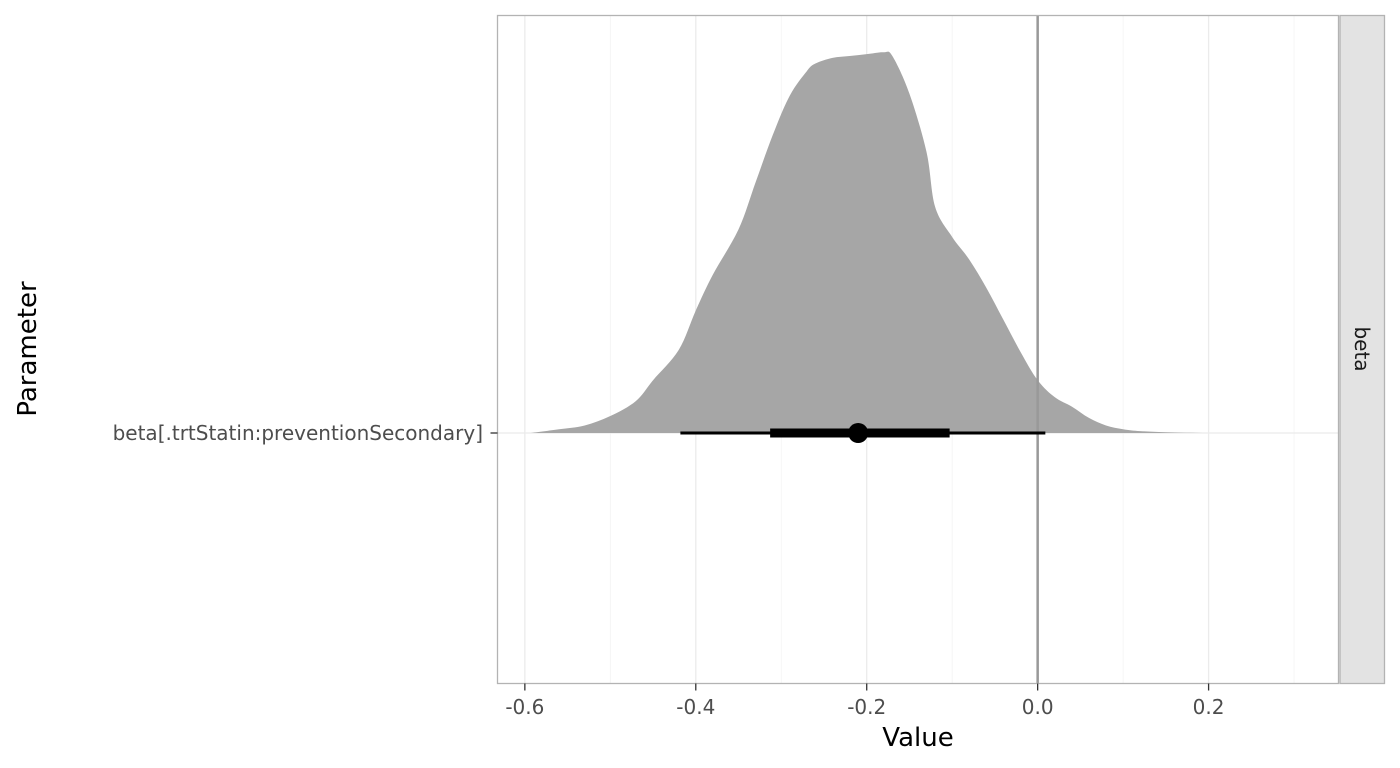  I want to click on facet-strip-label: beta, so click(1362, 348).